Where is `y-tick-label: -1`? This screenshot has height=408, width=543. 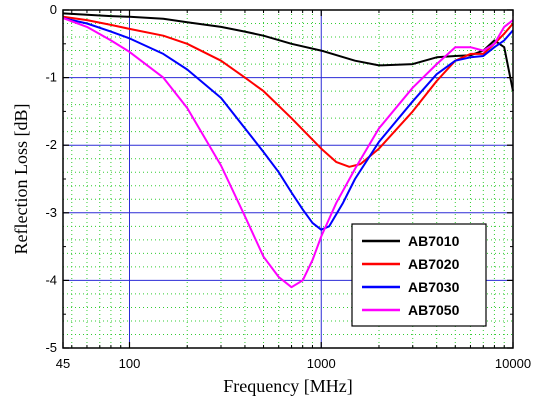
y-tick-label: -1 is located at coordinates (51, 77).